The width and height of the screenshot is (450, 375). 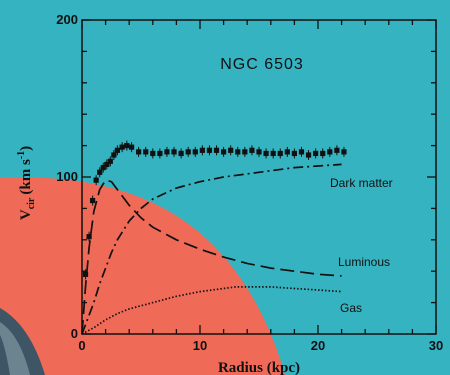 I want to click on x-tick-label: 30, so click(x=436, y=345).